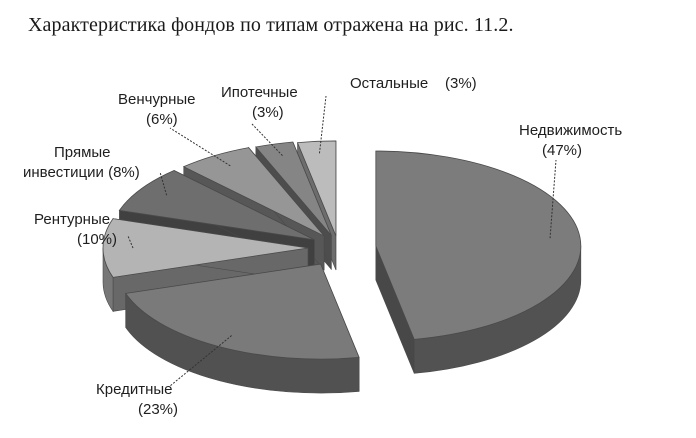 Image resolution: width=696 pixels, height=438 pixels. What do you see at coordinates (570, 130) in the screenshot?
I see `label-realty-name: Недвижимость` at bounding box center [570, 130].